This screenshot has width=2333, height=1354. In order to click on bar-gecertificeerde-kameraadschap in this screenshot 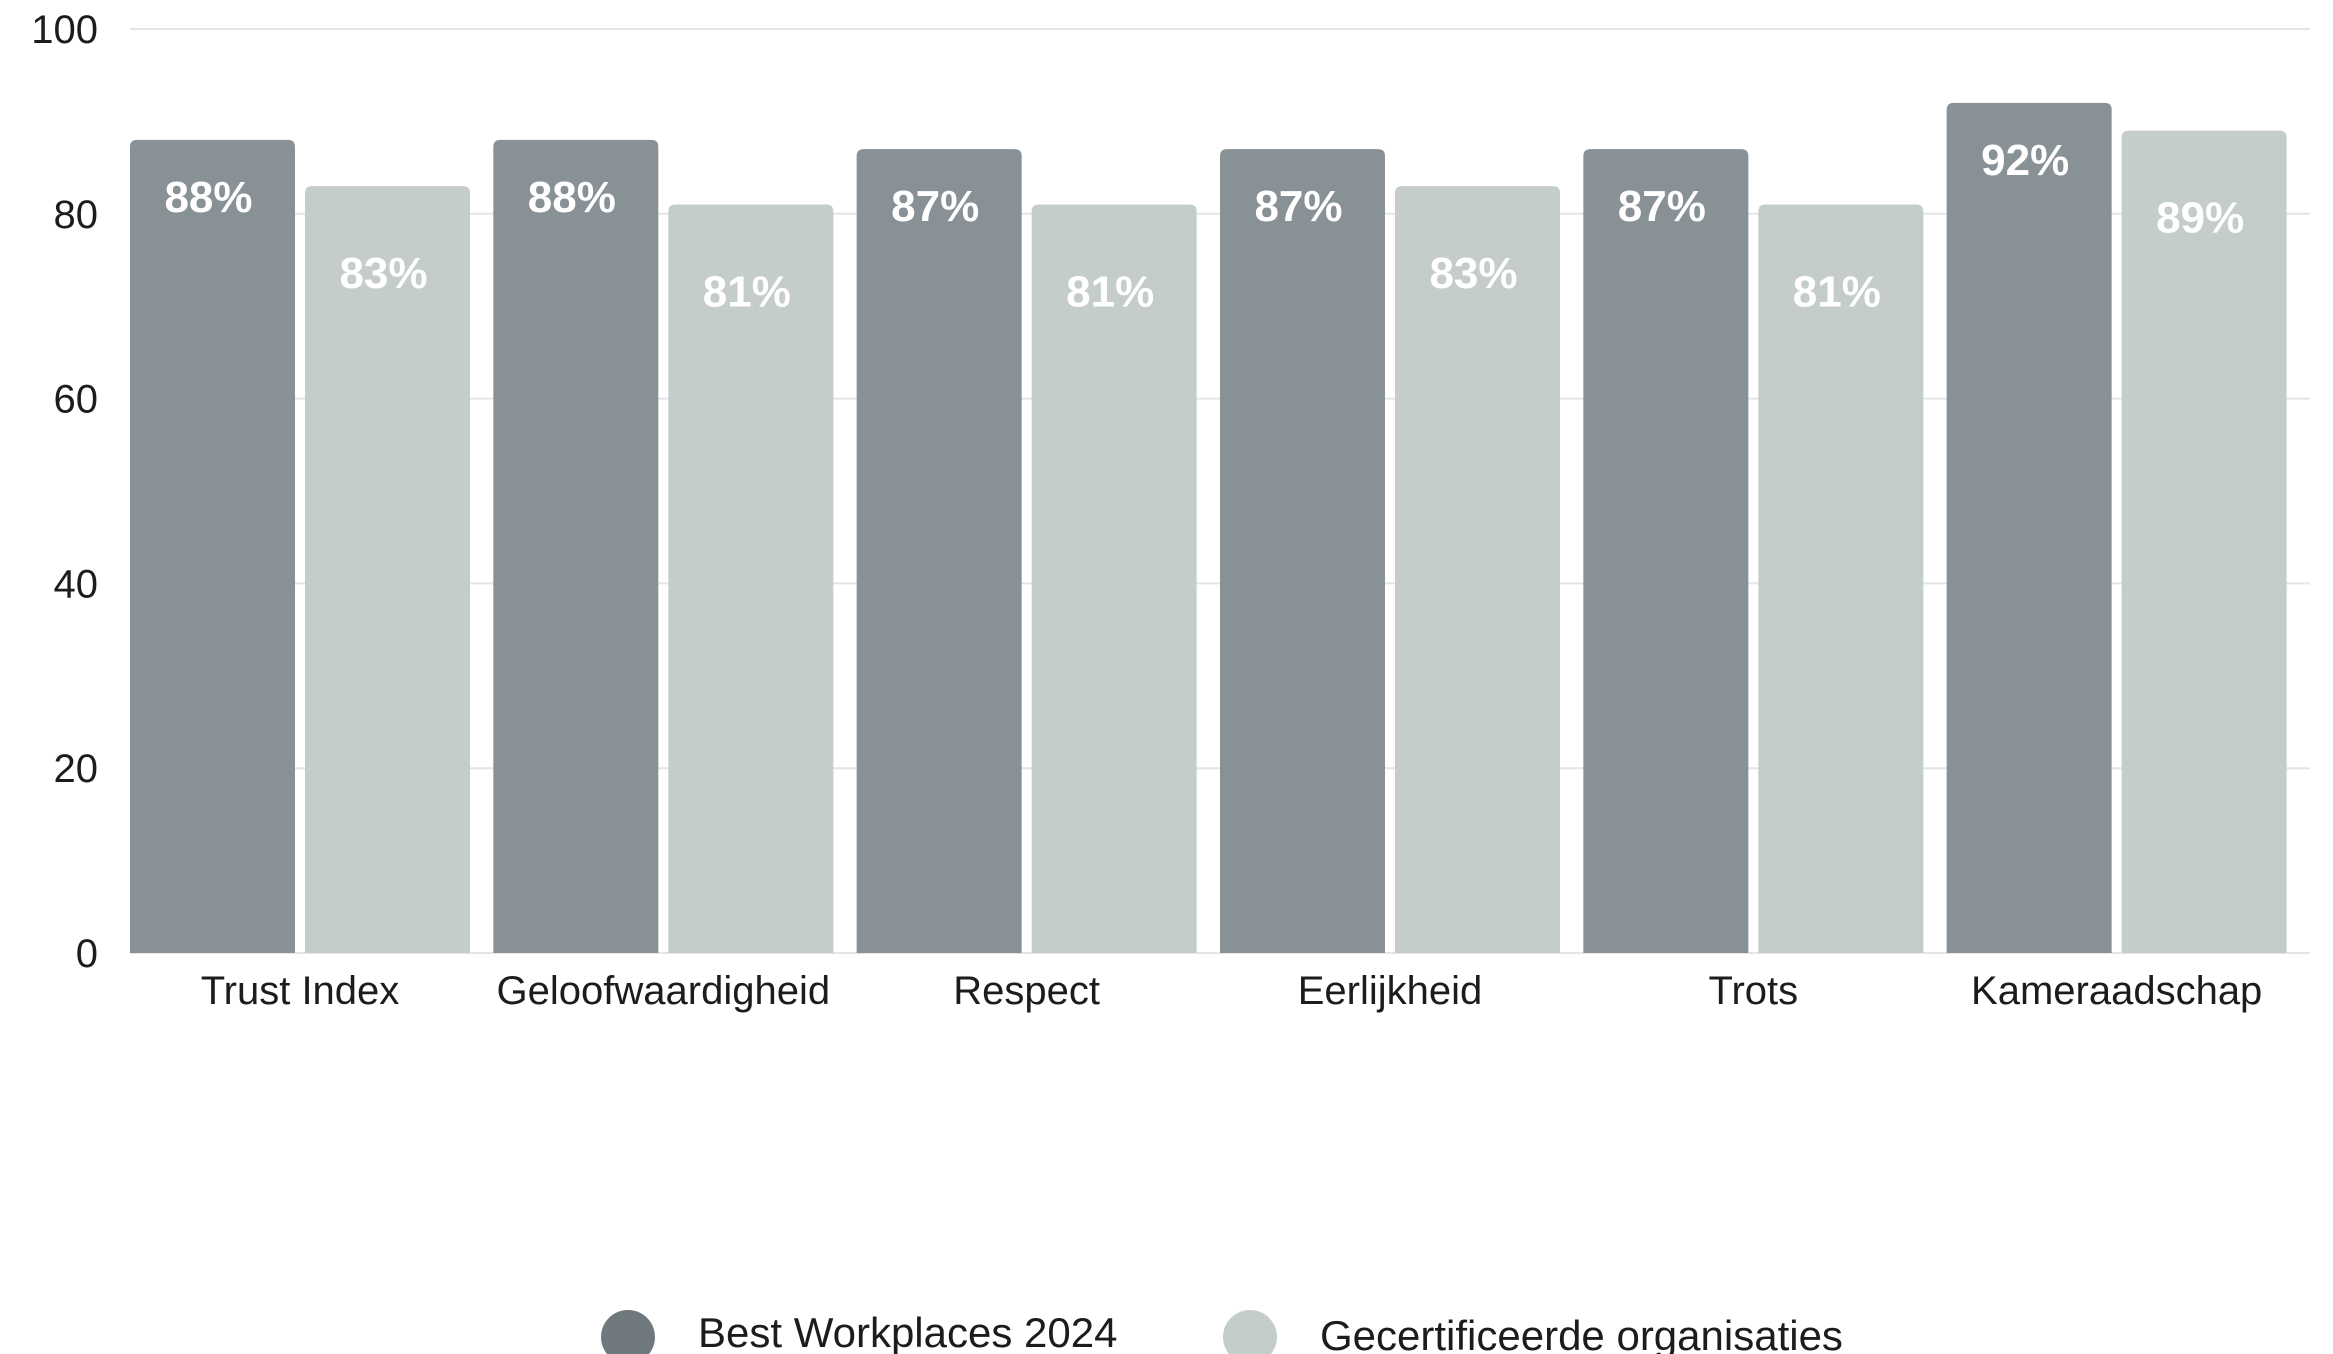, I will do `click(2204, 541)`.